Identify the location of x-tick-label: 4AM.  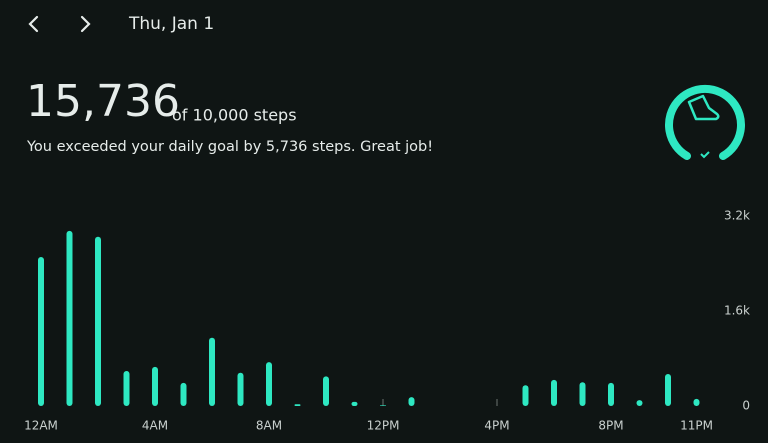
(155, 426).